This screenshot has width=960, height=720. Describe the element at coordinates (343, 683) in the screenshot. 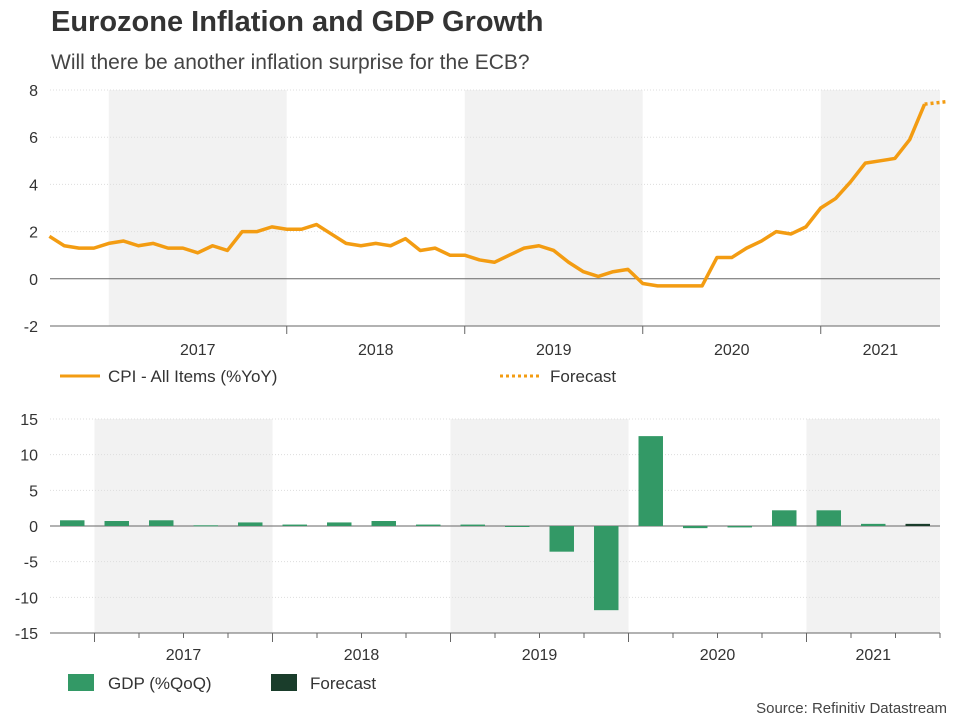

I see `gdp-forecast-legend-label: Forecast` at that location.